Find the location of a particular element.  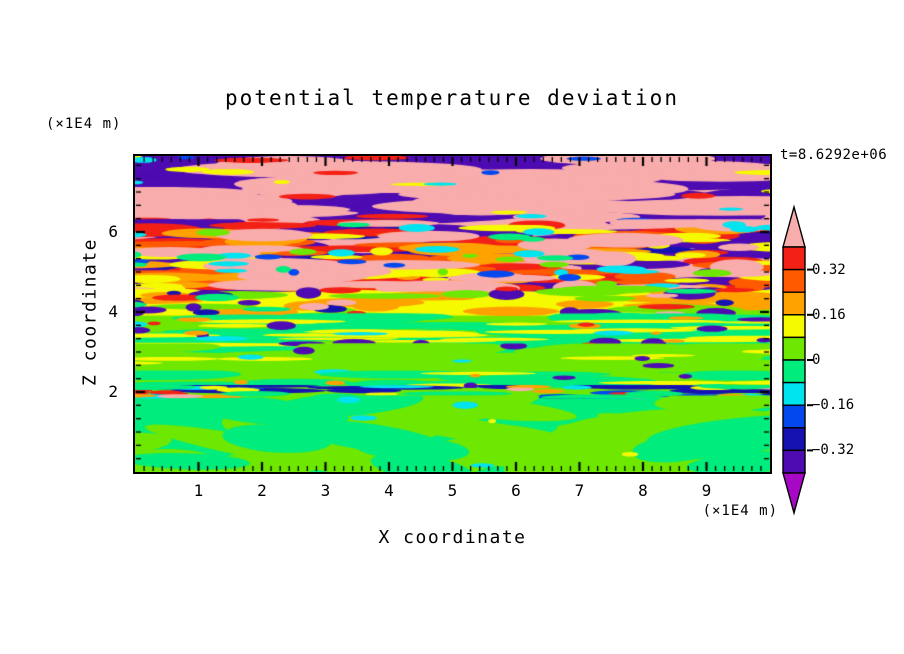

z-tick-label: 2 is located at coordinates (113, 391).